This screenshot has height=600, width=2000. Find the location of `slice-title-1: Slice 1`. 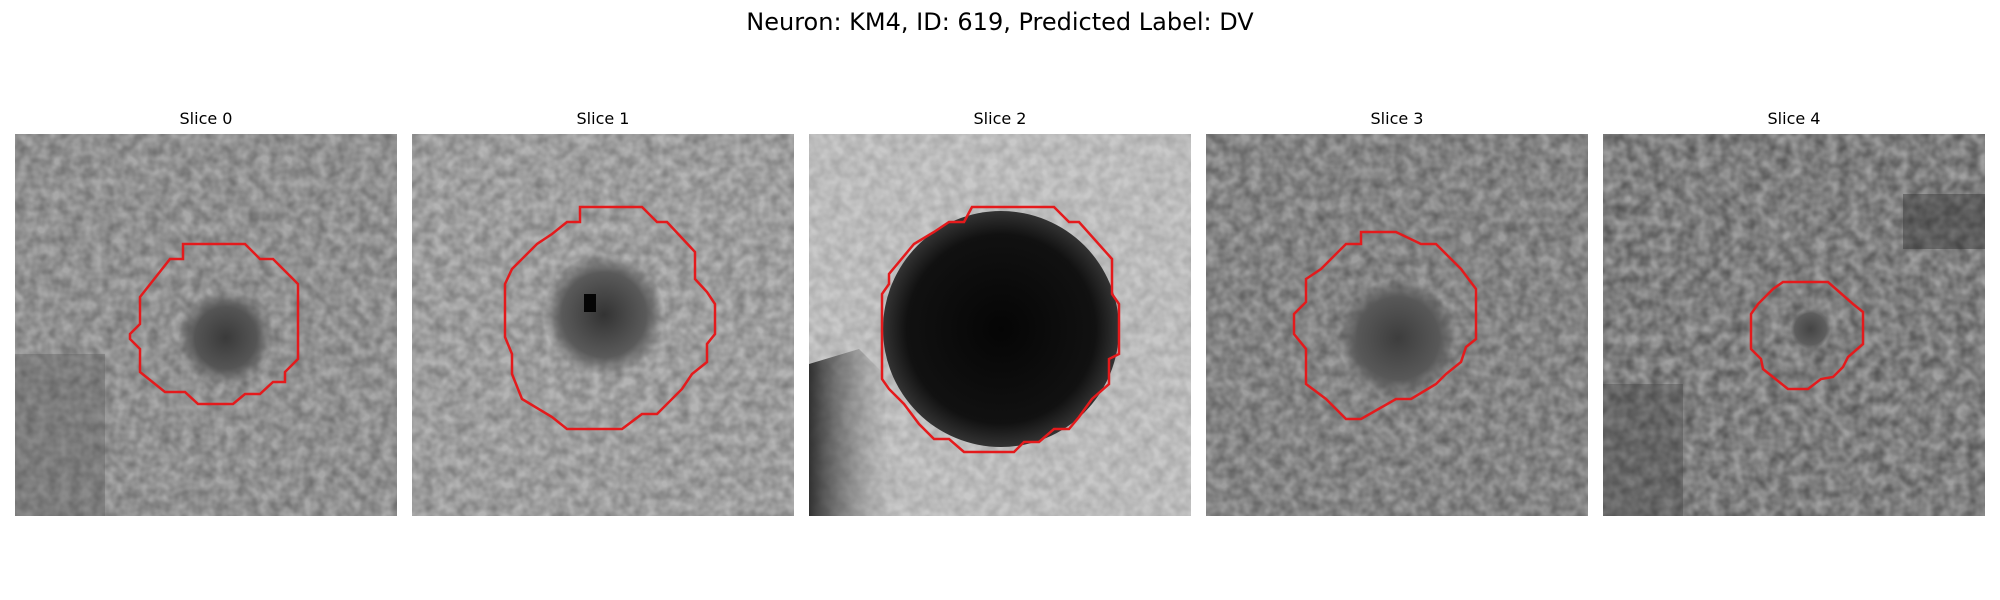

slice-title-1: Slice 1 is located at coordinates (603, 118).